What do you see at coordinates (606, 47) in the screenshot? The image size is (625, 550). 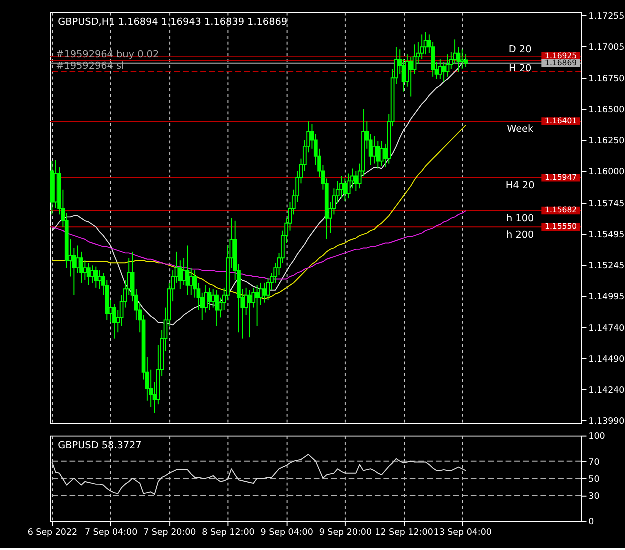 I see `y-tick-label: 1.17005` at bounding box center [606, 47].